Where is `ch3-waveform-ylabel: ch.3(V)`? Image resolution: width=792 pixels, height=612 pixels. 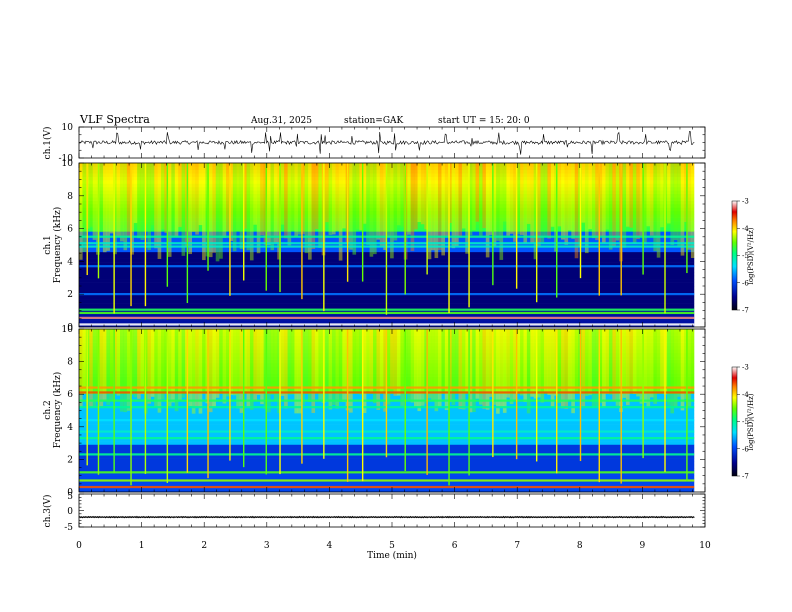 ch3-waveform-ylabel: ch.3(V) is located at coordinates (47, 511).